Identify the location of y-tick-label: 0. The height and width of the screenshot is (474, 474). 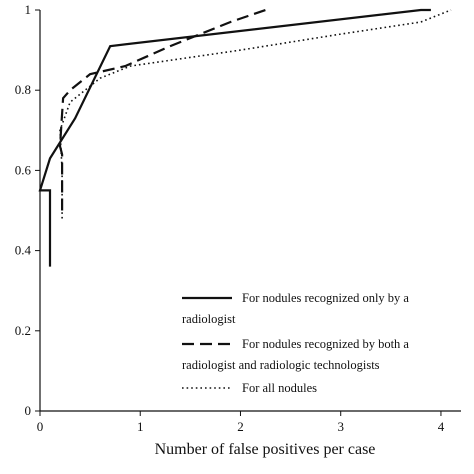
(28, 410).